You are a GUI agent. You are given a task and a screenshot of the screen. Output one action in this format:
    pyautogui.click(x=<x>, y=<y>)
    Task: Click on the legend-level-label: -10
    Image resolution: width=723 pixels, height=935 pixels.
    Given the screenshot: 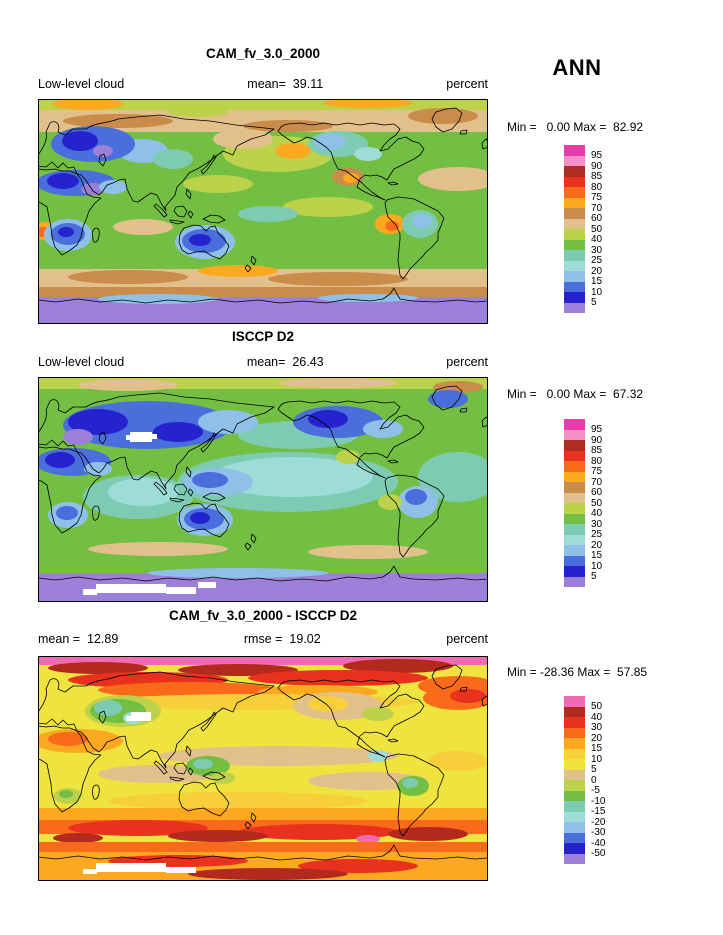 What is the action you would take?
    pyautogui.click(x=598, y=801)
    